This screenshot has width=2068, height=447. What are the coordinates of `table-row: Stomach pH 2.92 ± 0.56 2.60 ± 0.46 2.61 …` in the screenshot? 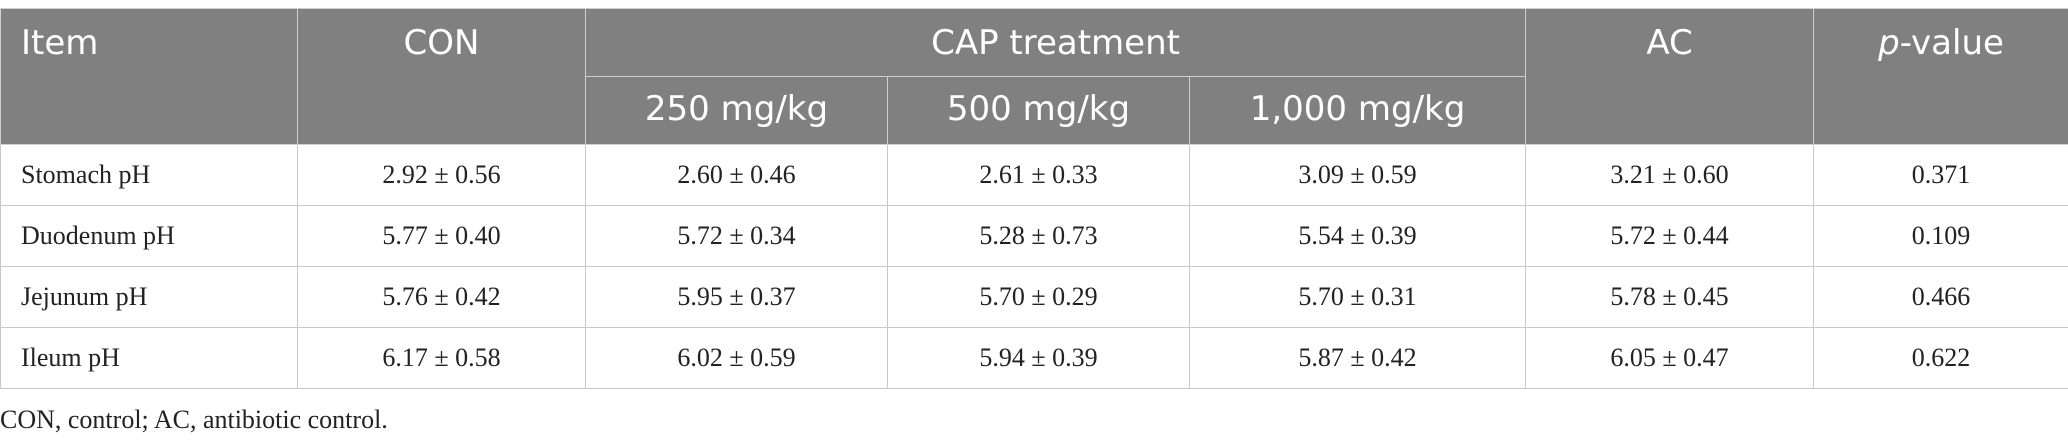 It's located at (1034, 175).